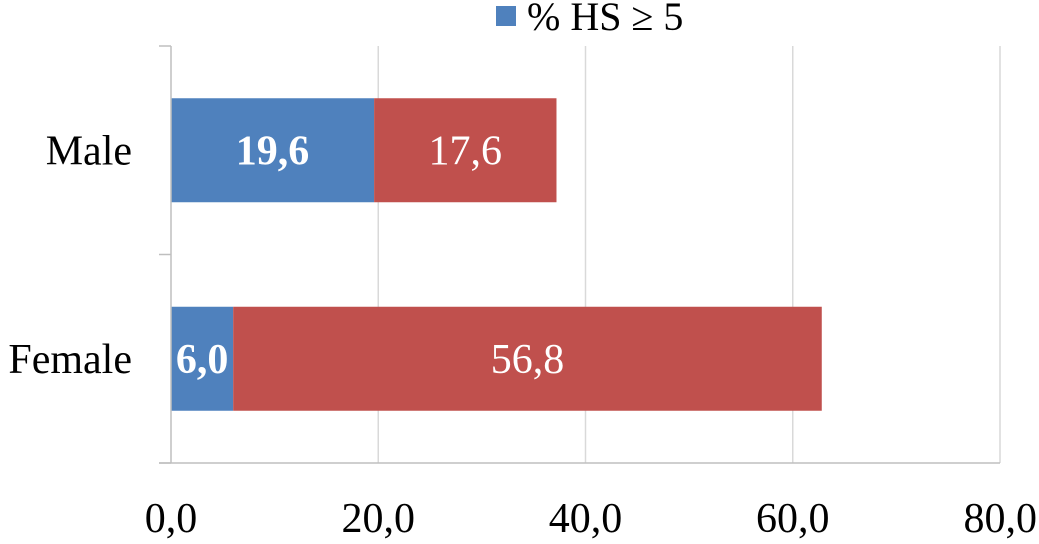  What do you see at coordinates (605, 19) in the screenshot?
I see `legend-label: % HS ≥ 5` at bounding box center [605, 19].